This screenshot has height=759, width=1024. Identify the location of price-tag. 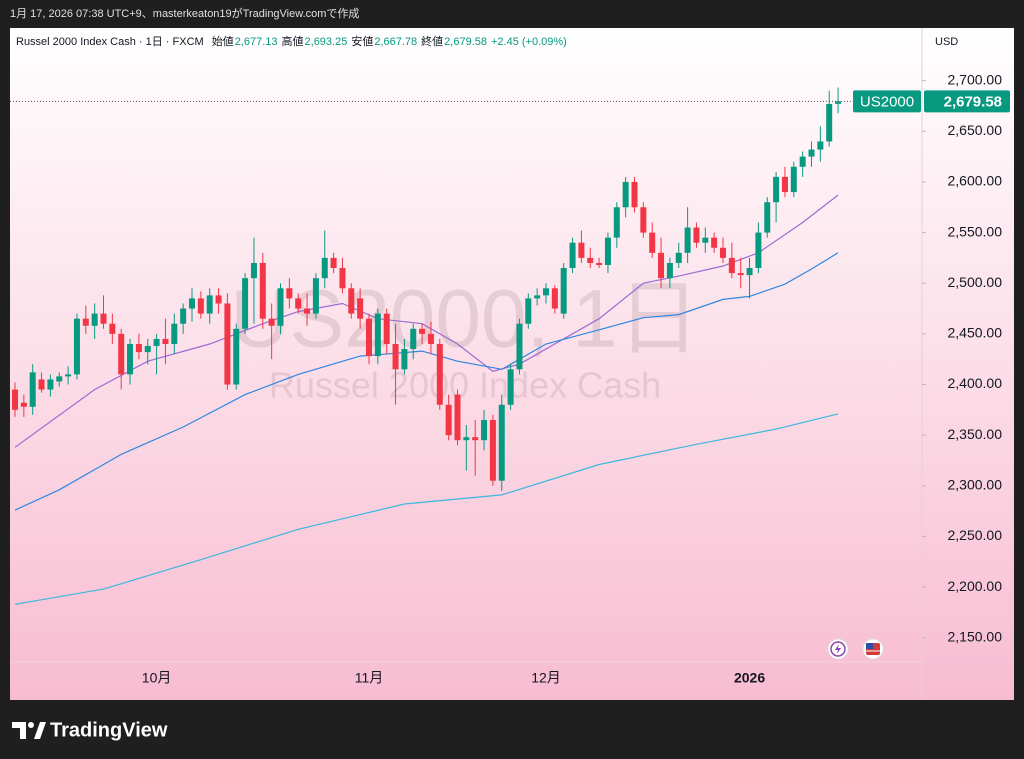
(967, 101).